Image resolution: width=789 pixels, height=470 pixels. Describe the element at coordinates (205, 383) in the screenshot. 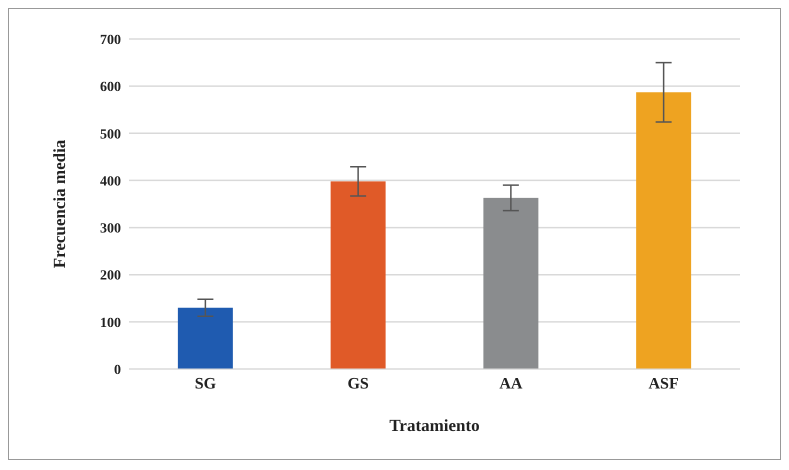

I see `x-tick-label: SG` at that location.